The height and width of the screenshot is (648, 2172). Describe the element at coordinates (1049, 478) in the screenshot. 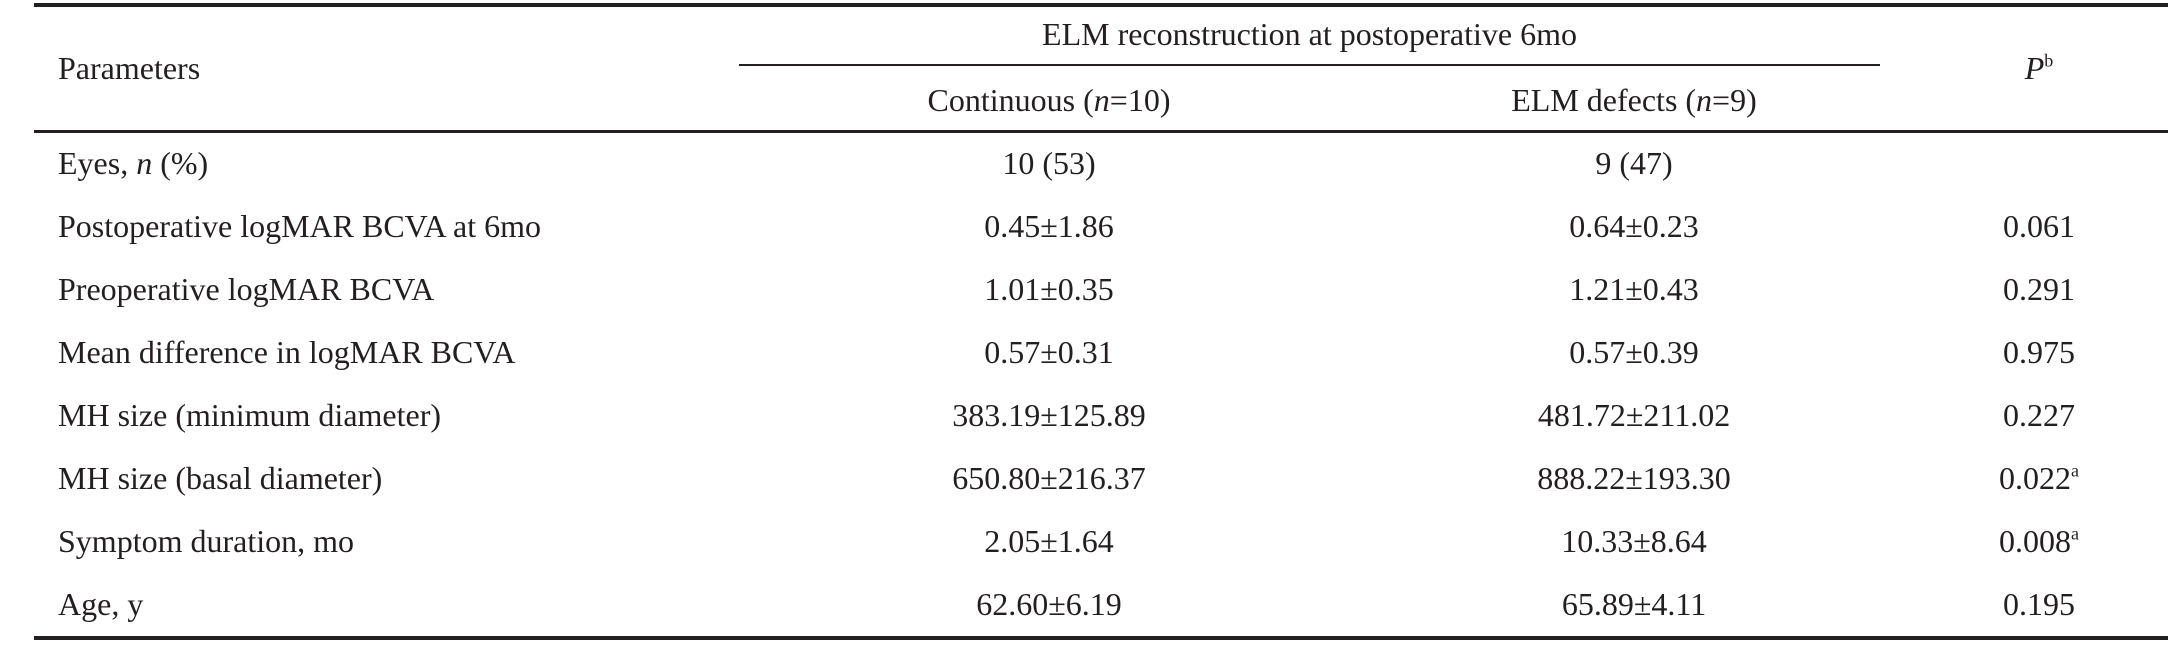

I see `continuous-value: 650.80±216.37` at that location.